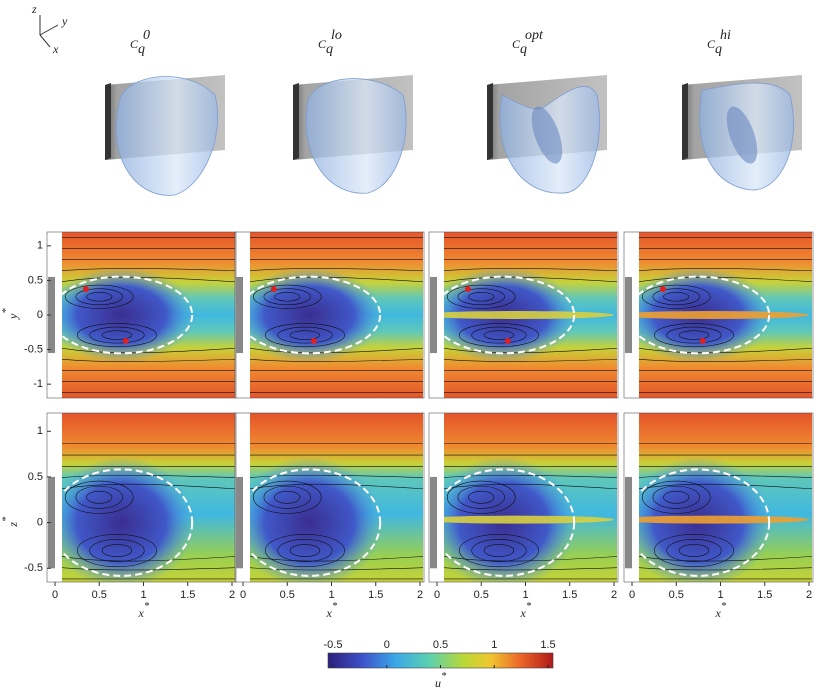 The width and height of the screenshot is (824, 692). Describe the element at coordinates (525, 595) in the screenshot. I see `x-tick-label: 1` at that location.